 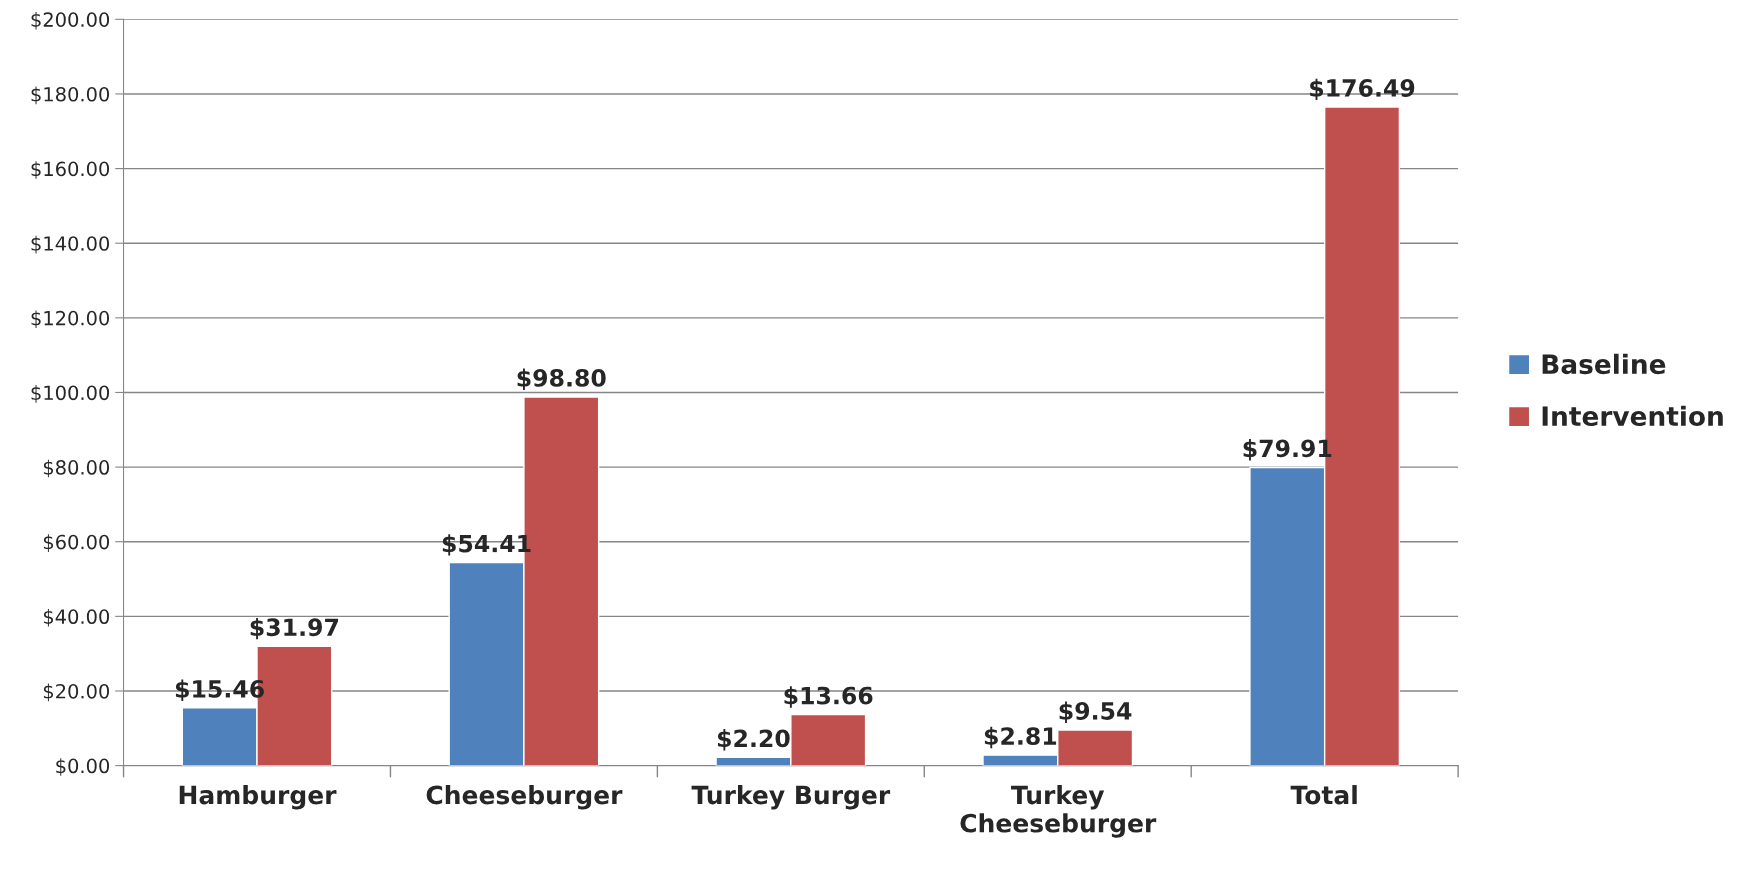 I want to click on data-label: $13.66, so click(x=828, y=697).